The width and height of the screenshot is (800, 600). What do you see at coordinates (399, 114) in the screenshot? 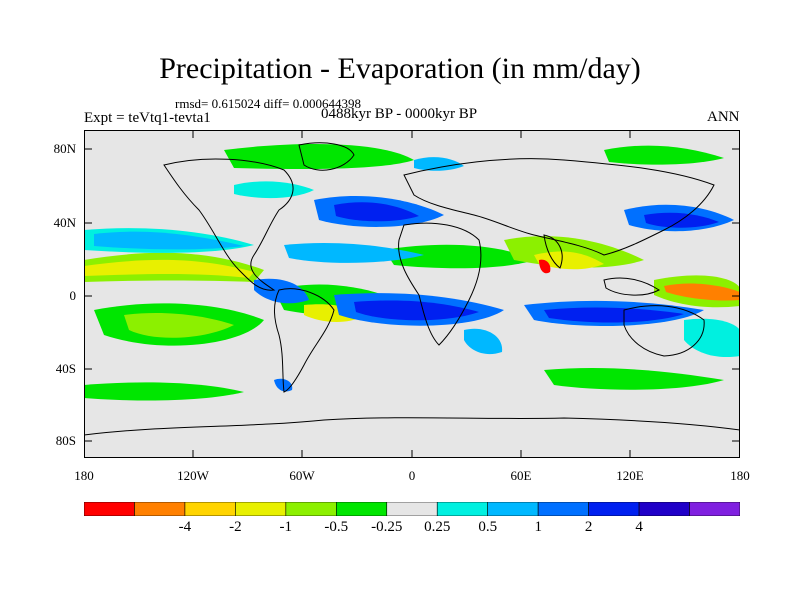
I see `period-label: 0488kyr BP - 0000kyr BP` at bounding box center [399, 114].